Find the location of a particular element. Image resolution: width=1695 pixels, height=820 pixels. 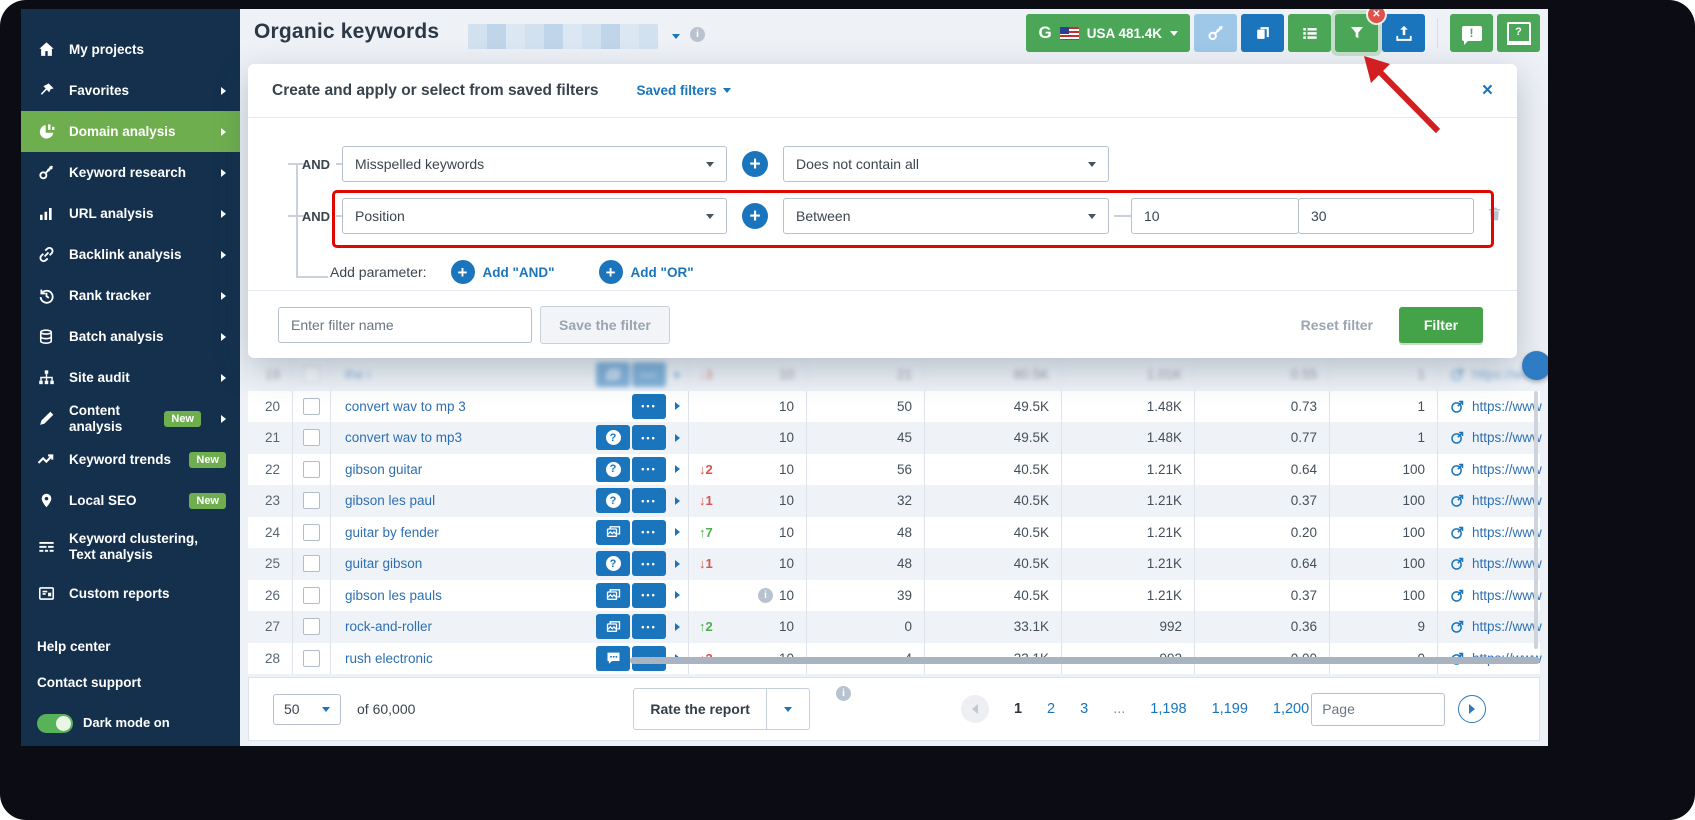

filter-field-select: Misspelled keywords is located at coordinates (534, 164).